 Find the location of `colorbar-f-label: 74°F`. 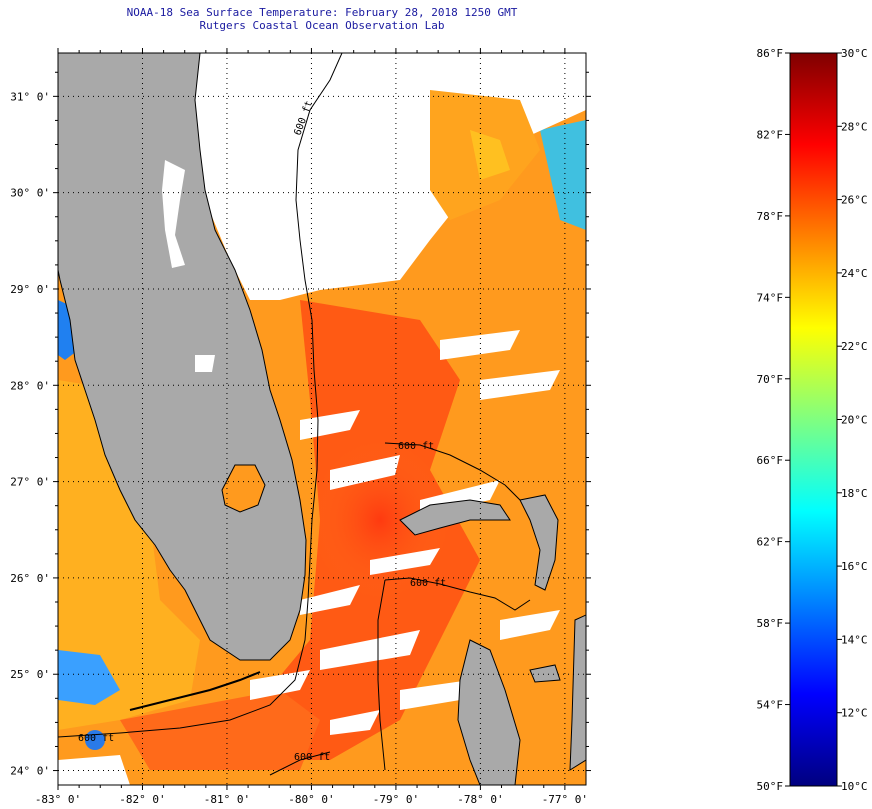

colorbar-f-label: 74°F is located at coordinates (770, 297).